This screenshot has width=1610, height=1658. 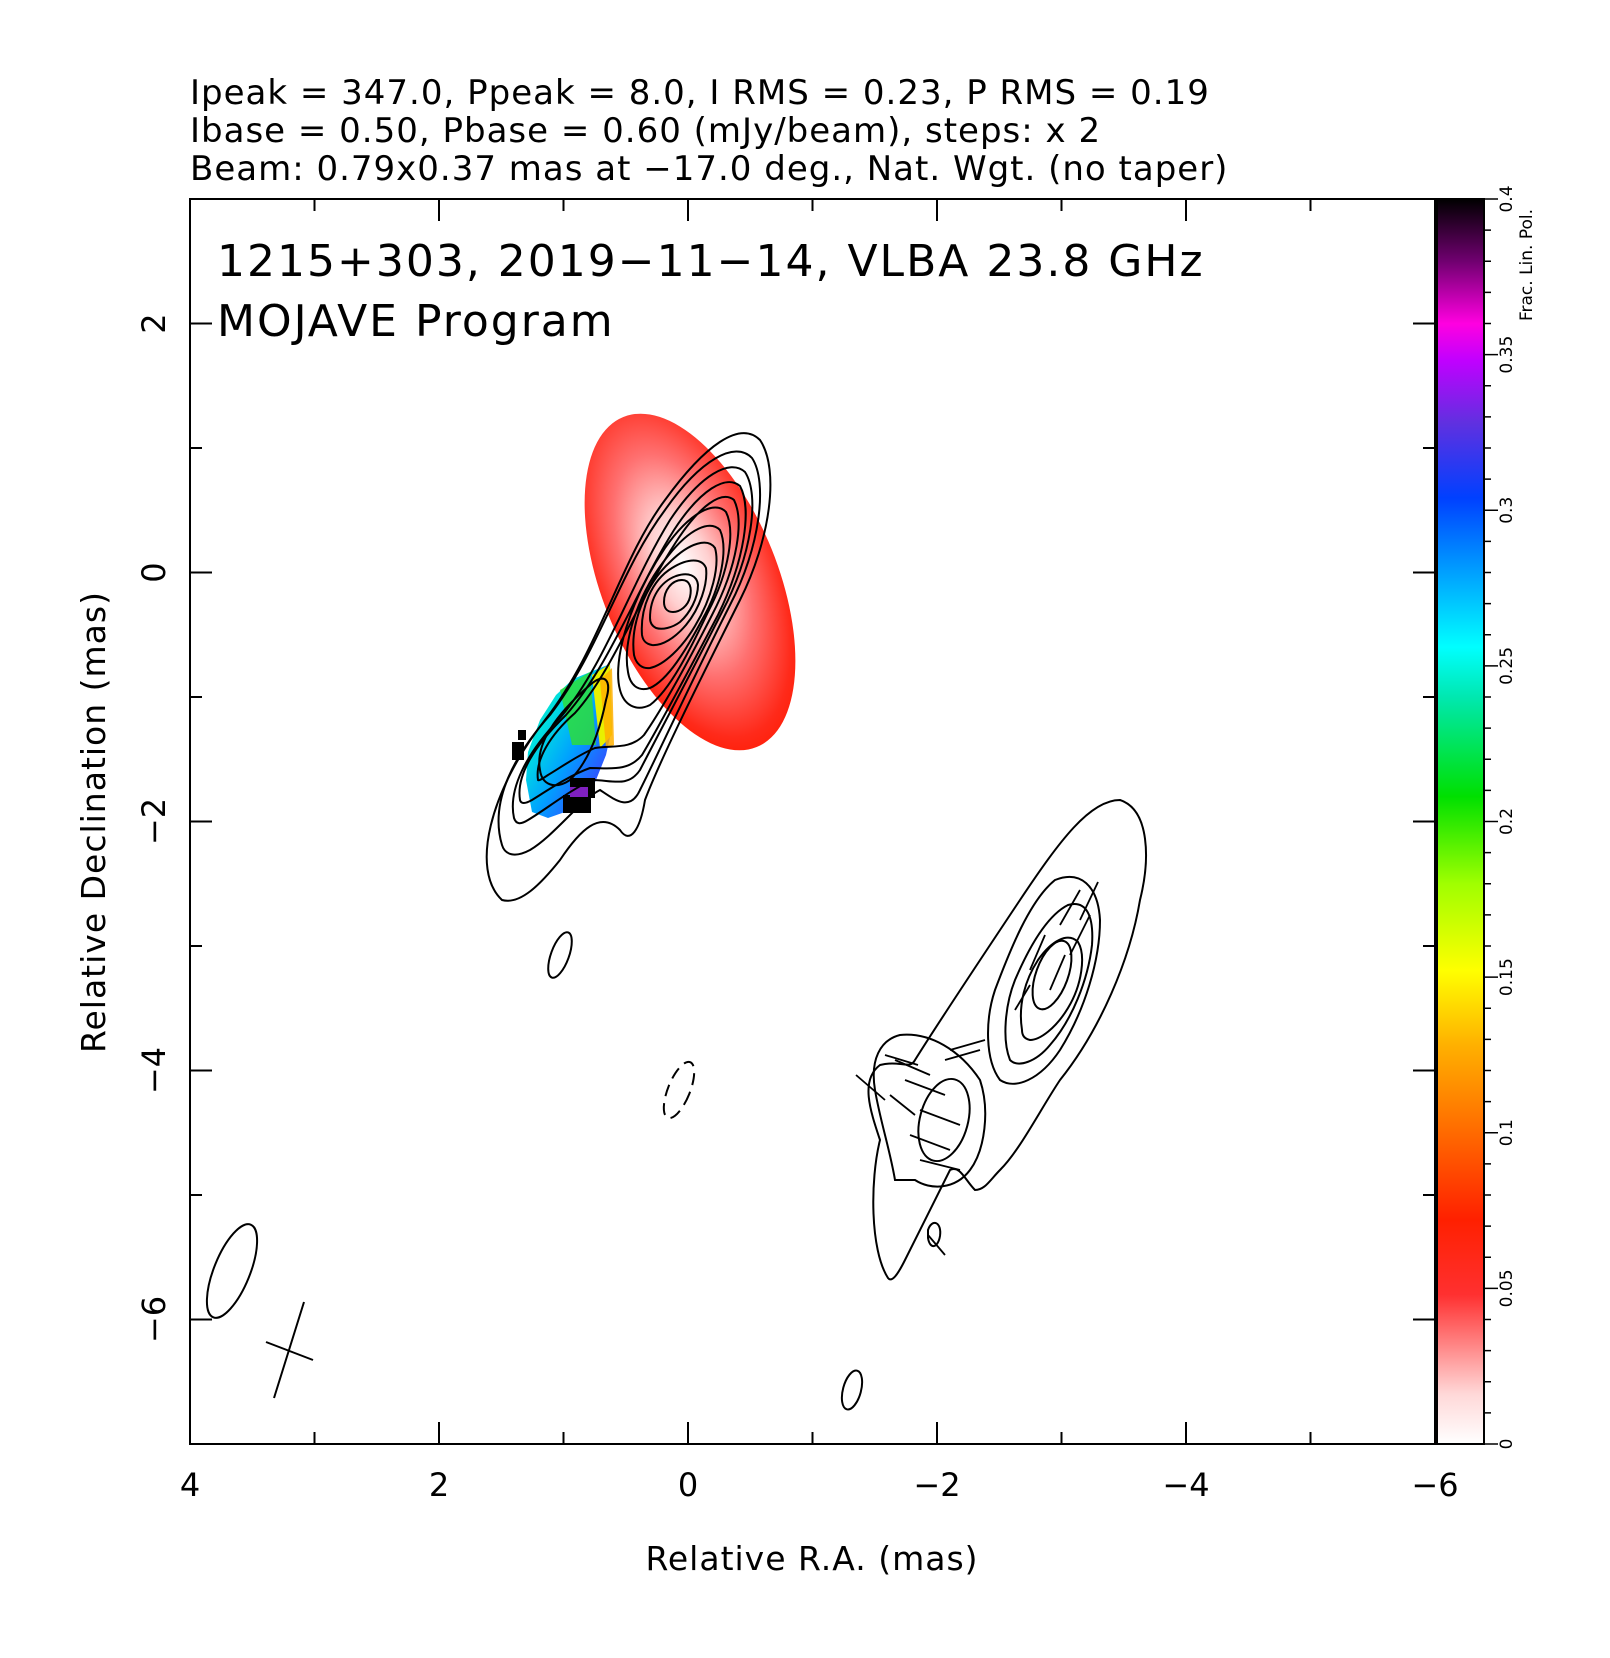 I want to click on x-axis-label: Relative R.A. (mas), so click(x=811, y=1558).